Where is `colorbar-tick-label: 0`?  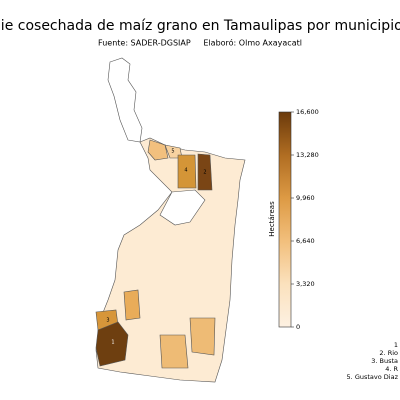 colorbar-tick-label: 0 is located at coordinates (298, 327).